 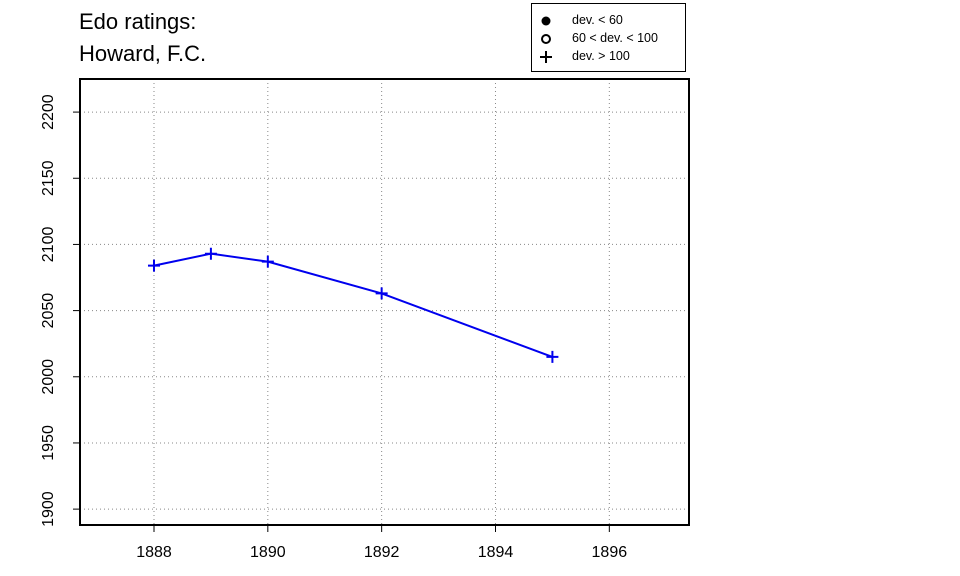 What do you see at coordinates (48, 112) in the screenshot?
I see `y-tick-label: 2200` at bounding box center [48, 112].